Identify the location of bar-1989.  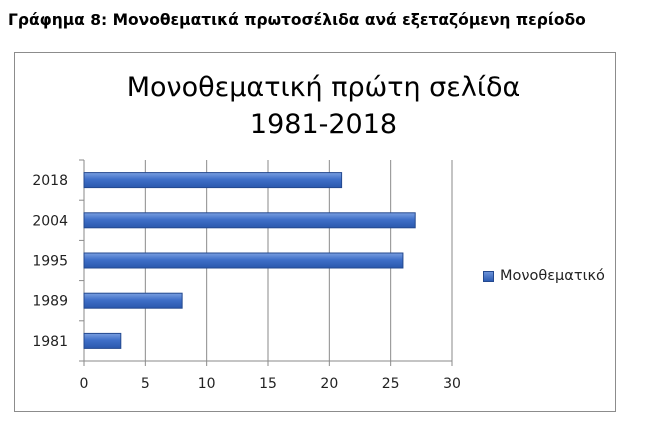
(133, 300).